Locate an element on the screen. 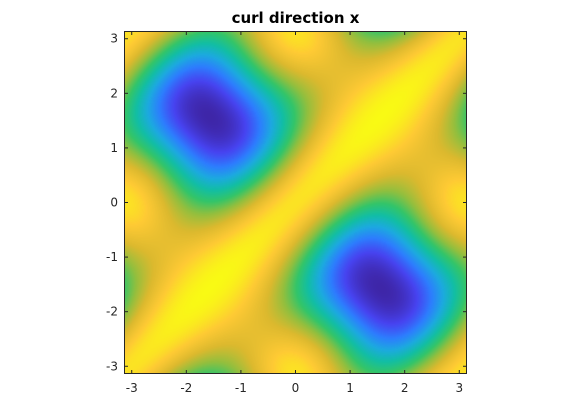  y-tick-label: -1 is located at coordinates (112, 257).